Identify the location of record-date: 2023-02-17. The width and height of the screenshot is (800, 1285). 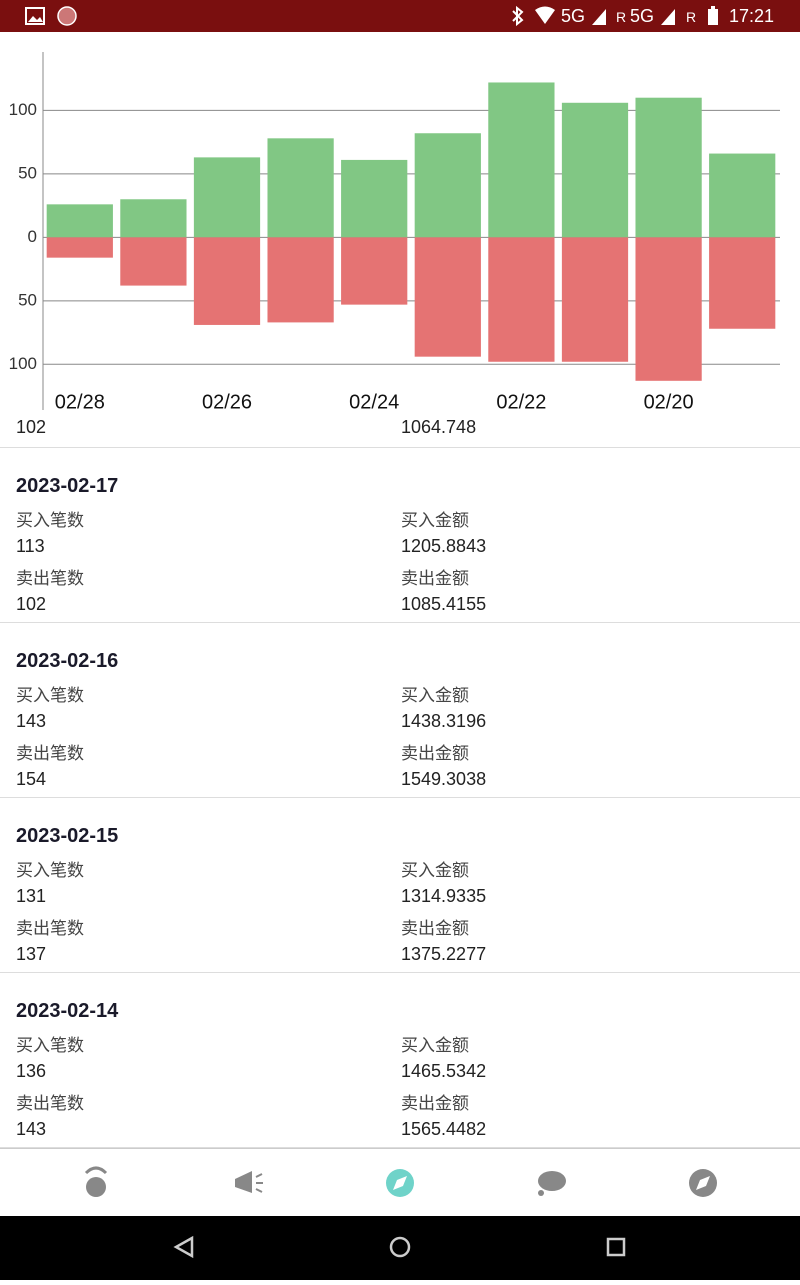
(67, 486).